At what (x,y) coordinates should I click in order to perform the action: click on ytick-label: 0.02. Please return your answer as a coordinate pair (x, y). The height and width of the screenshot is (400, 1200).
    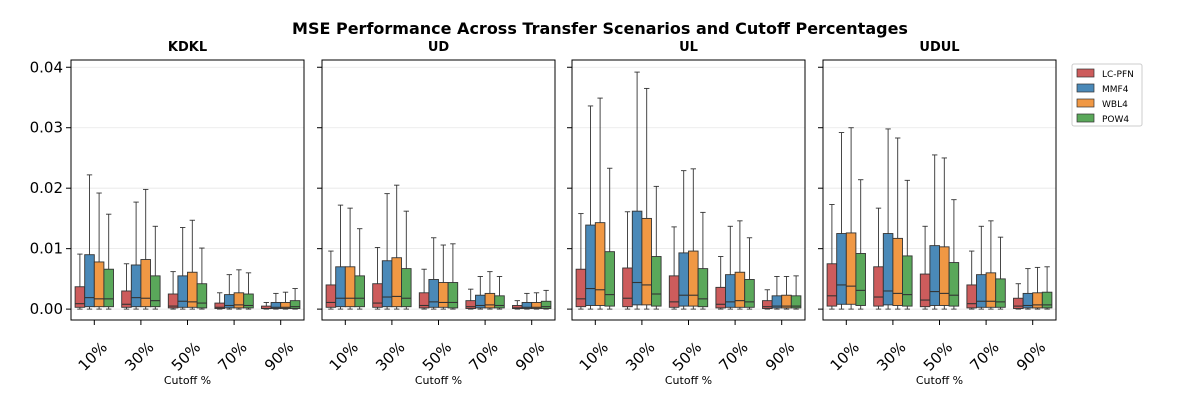
    Looking at the image, I should click on (46, 188).